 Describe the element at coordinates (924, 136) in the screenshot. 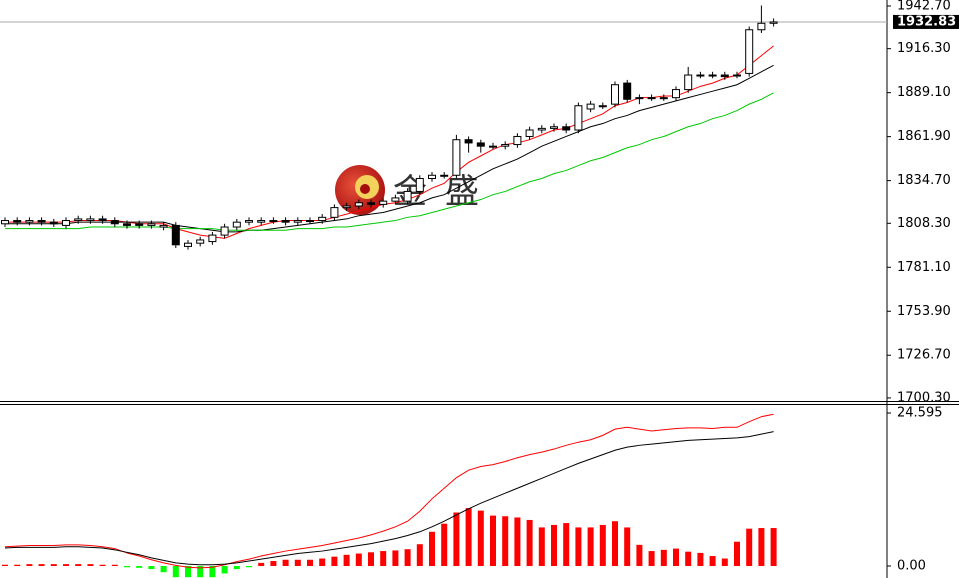

I see `y-tick-label: 1861.90` at that location.